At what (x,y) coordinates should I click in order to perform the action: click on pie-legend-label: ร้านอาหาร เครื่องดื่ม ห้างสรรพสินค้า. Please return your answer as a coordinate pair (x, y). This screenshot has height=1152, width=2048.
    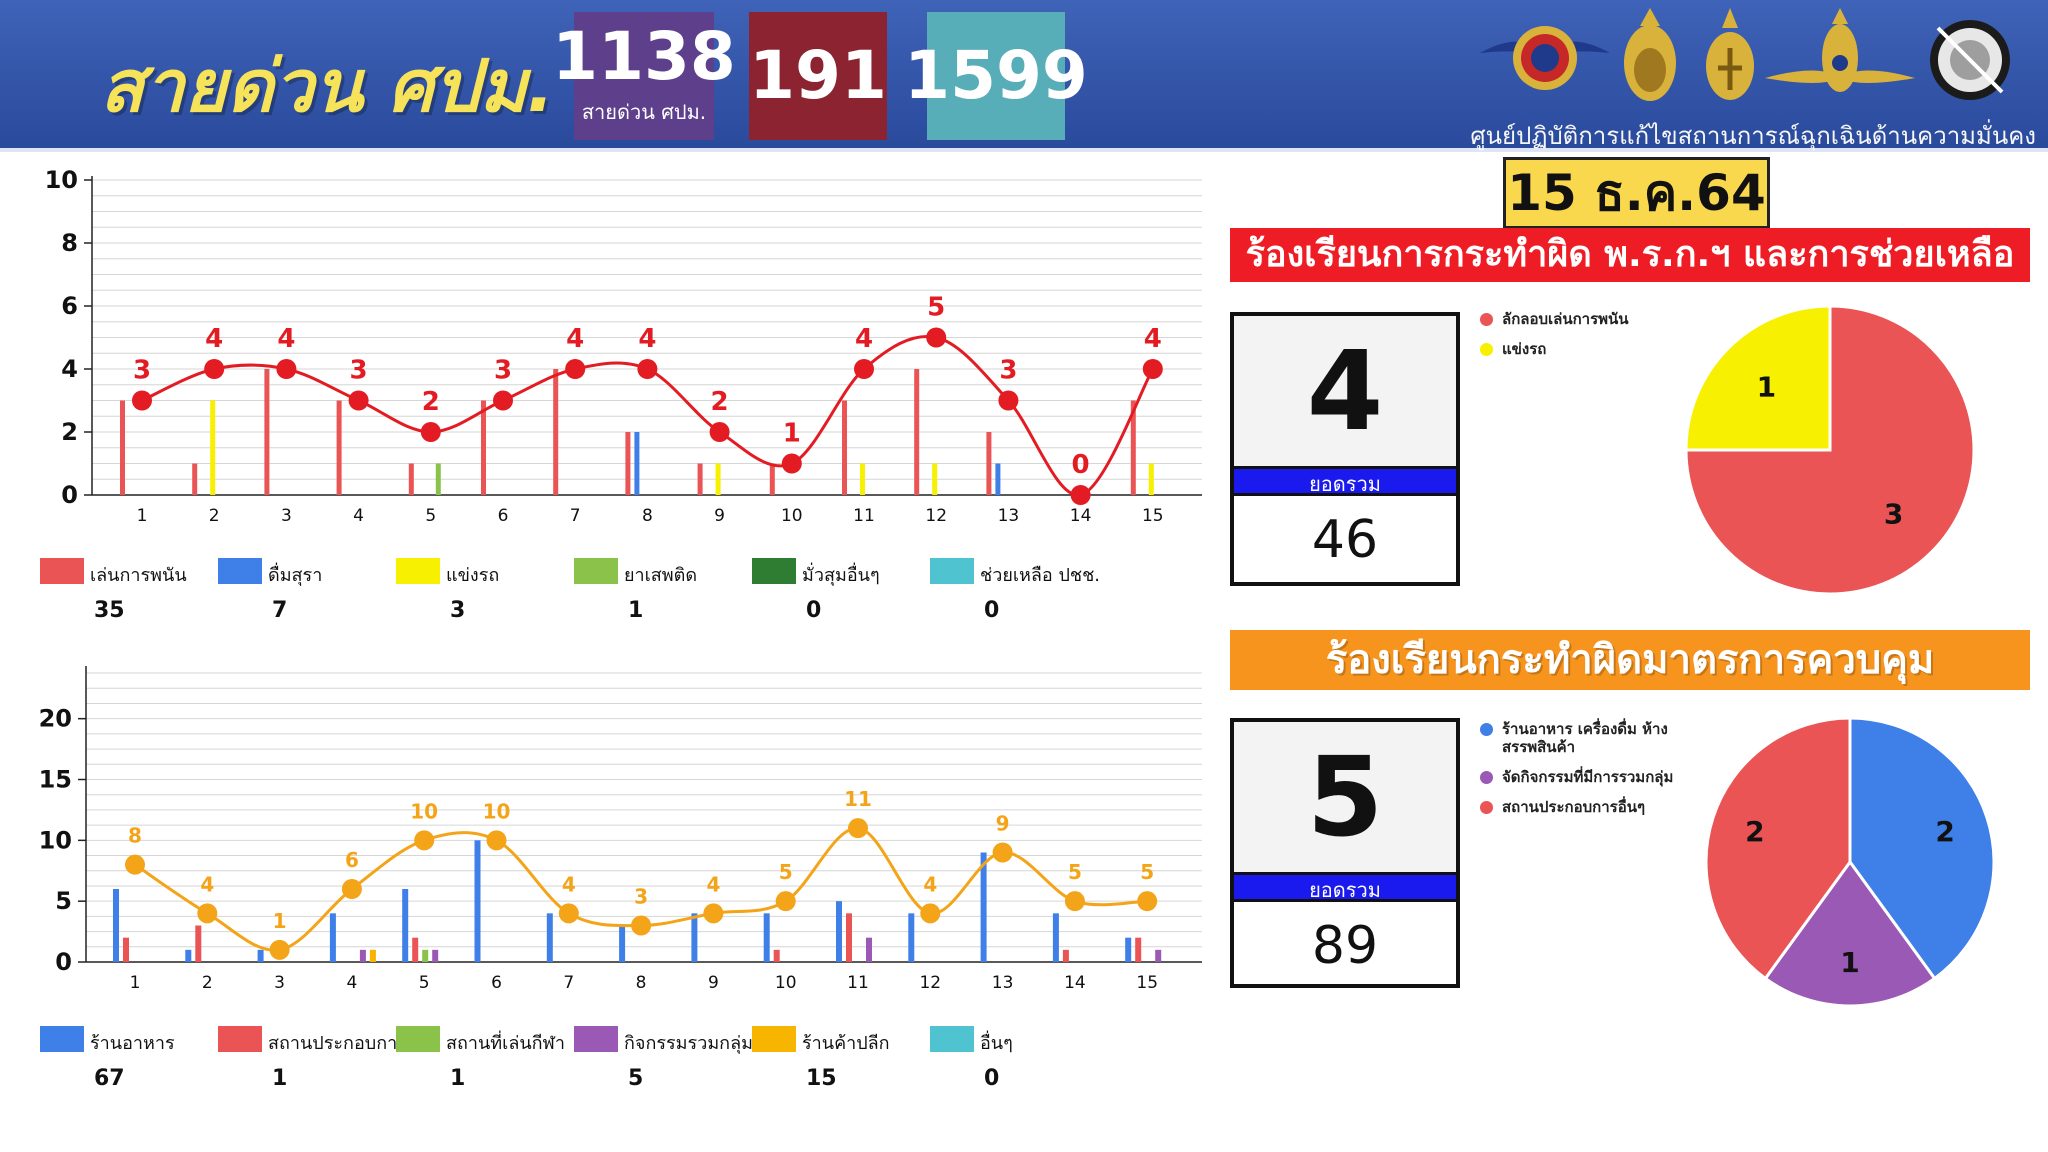
    Looking at the image, I should click on (1585, 738).